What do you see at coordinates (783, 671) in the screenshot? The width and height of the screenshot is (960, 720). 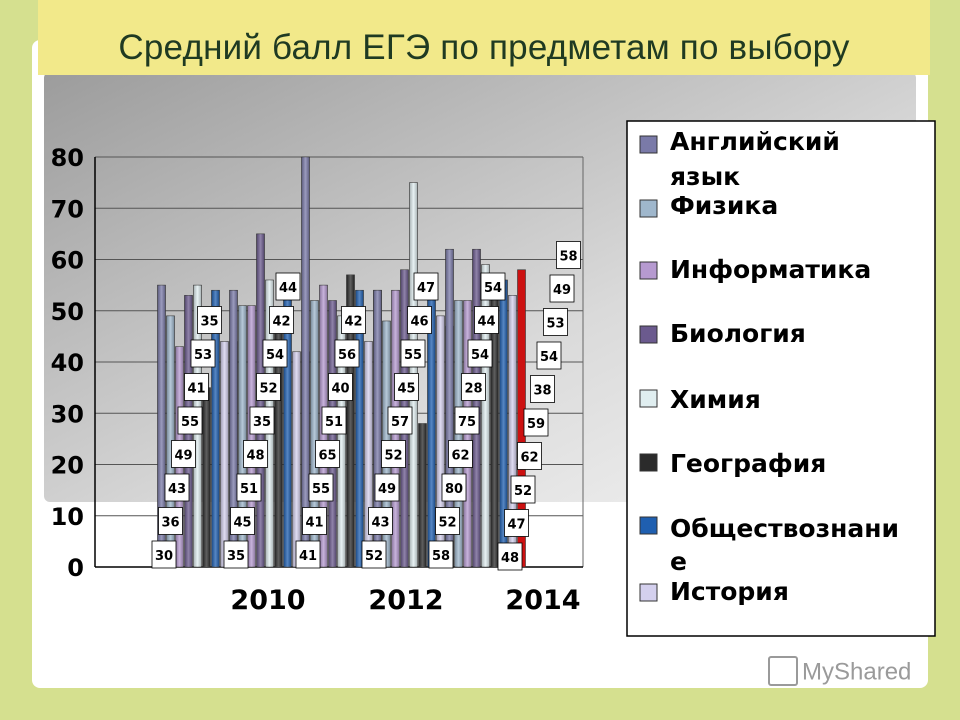 I see `watermark-logo-icon` at bounding box center [783, 671].